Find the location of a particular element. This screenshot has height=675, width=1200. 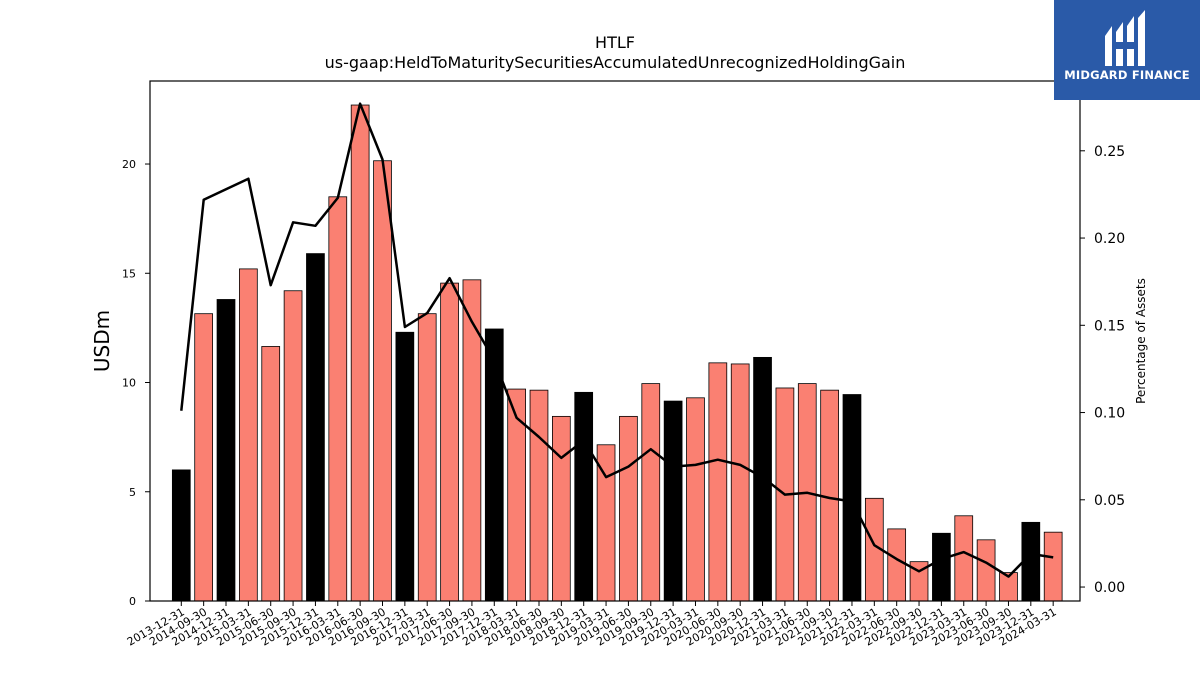

left-axis: 0 5 10 15 20 is located at coordinates (136, 383).